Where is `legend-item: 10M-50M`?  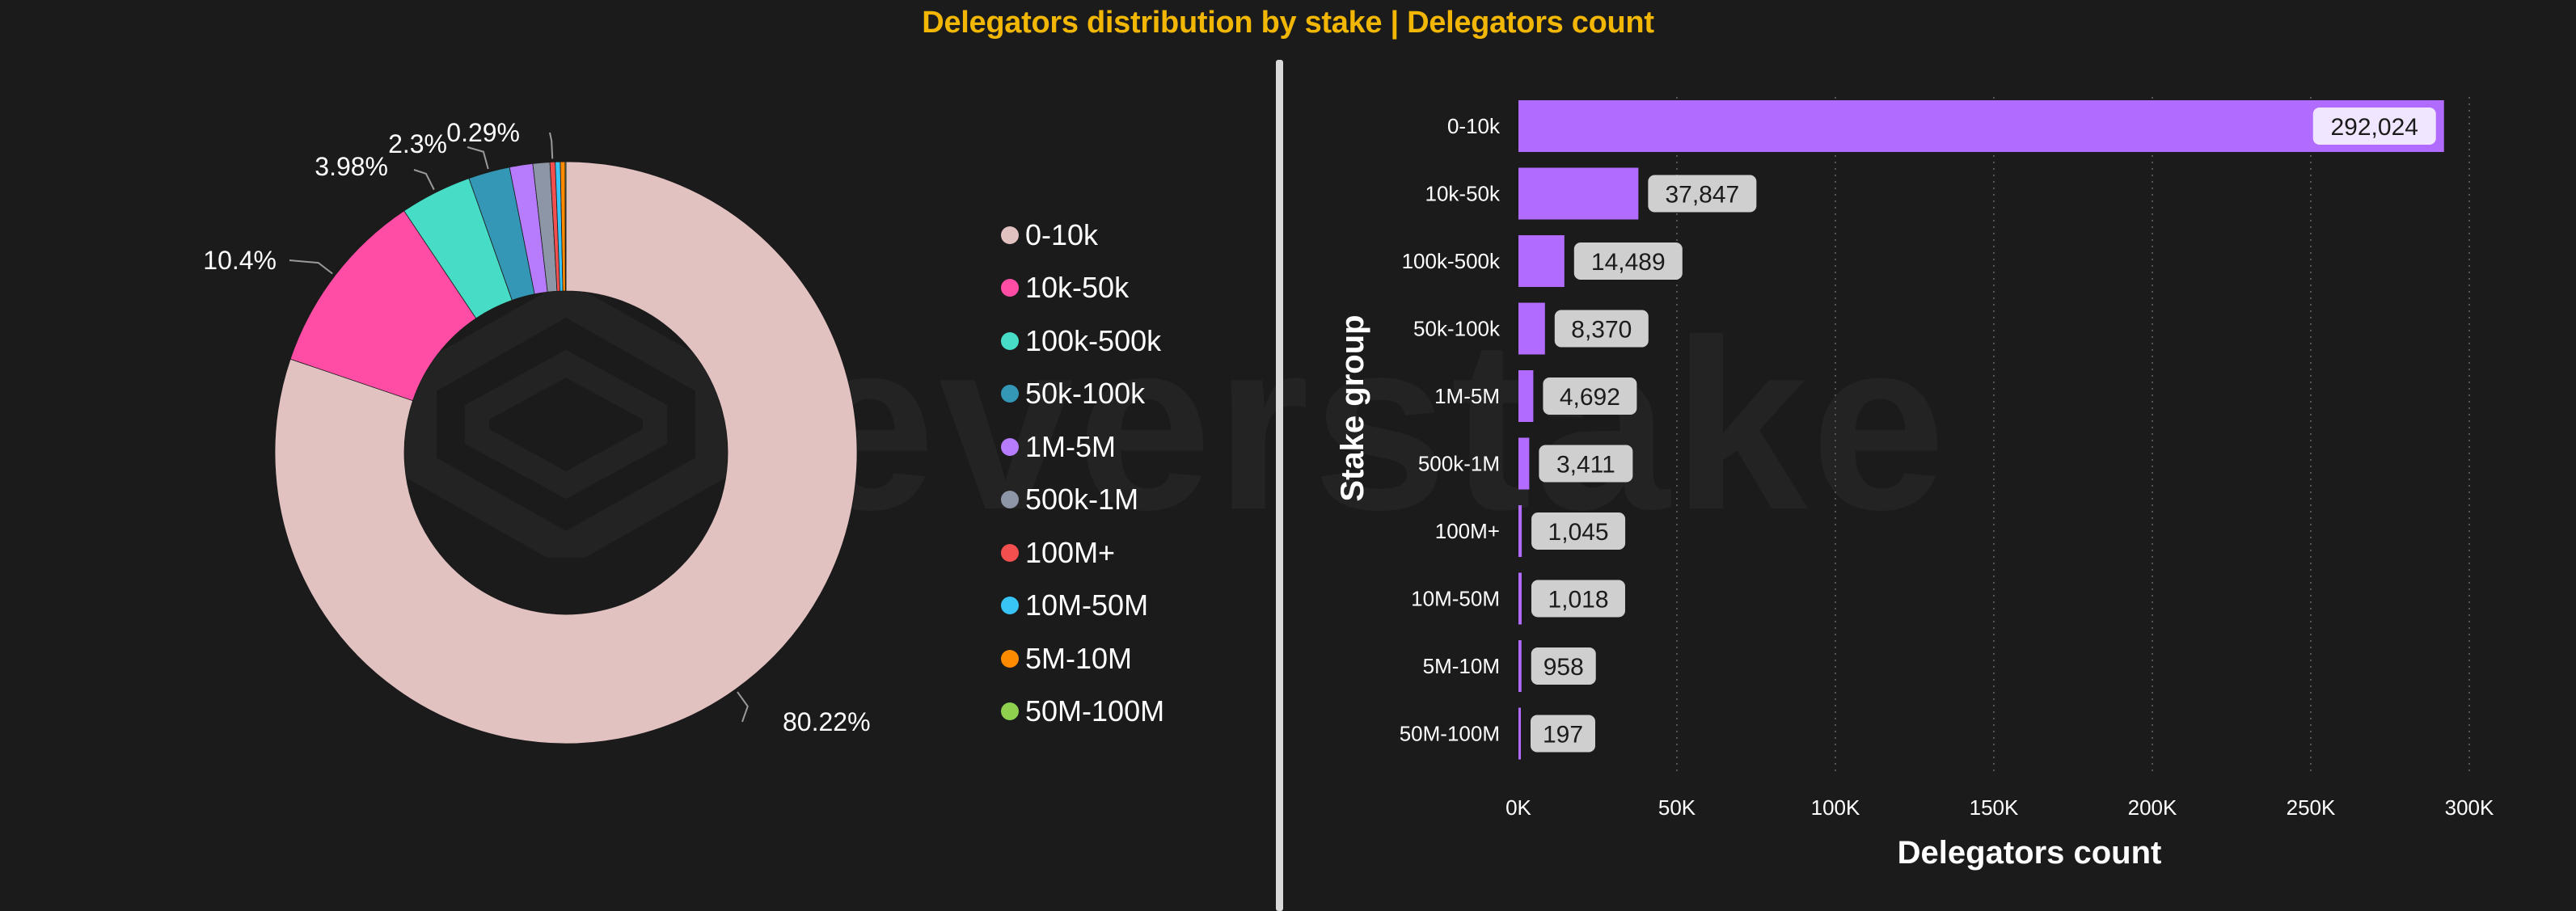
legend-item: 10M-50M is located at coordinates (1082, 606).